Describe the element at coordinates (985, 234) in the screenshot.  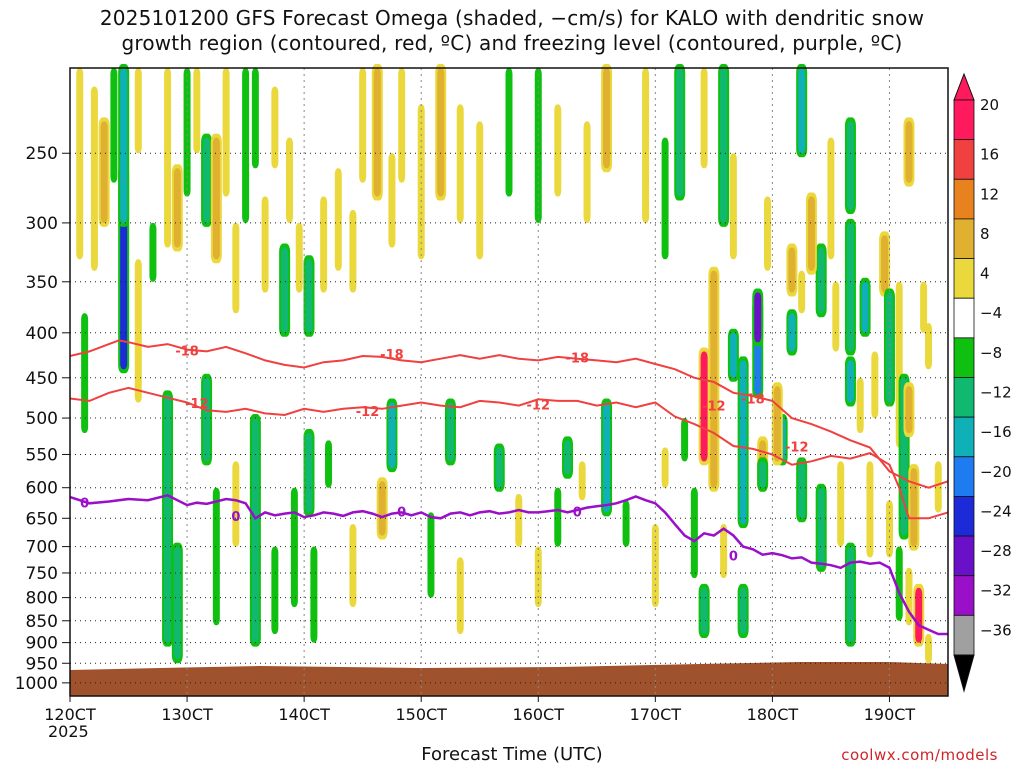
I see `colorbar-label: 8` at that location.